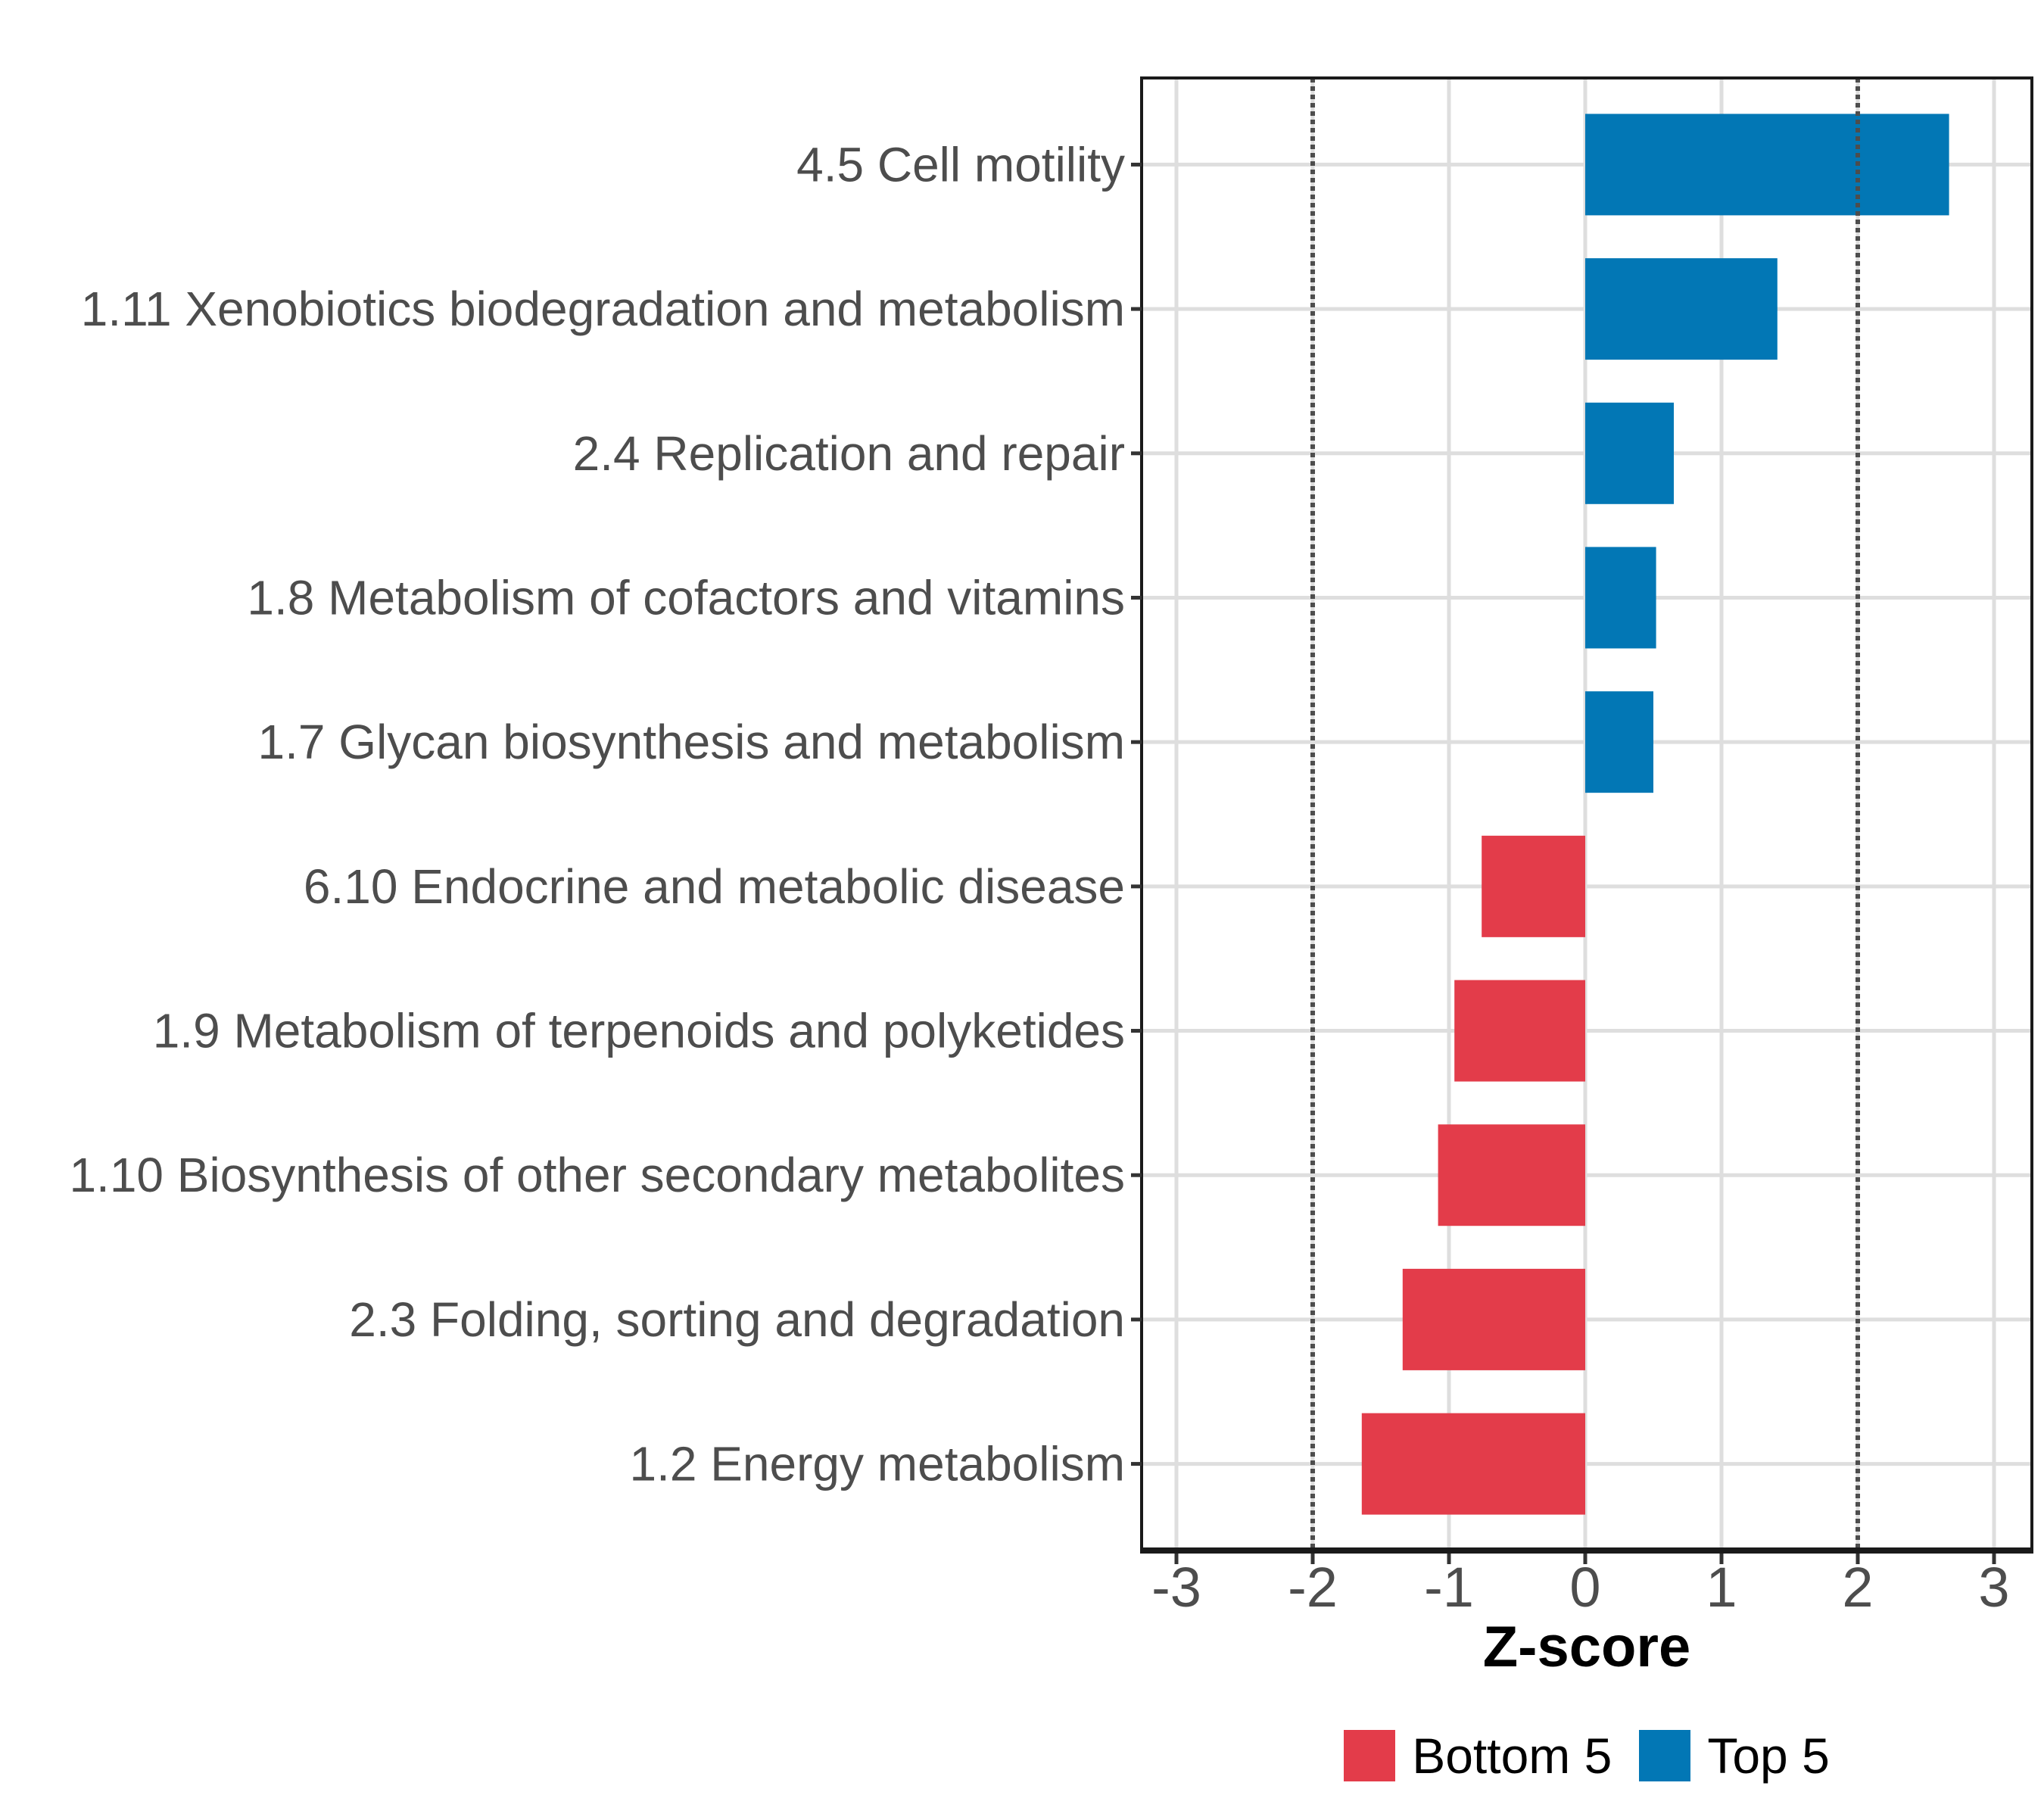  I want to click on x-tick-label: -2, so click(1313, 1587).